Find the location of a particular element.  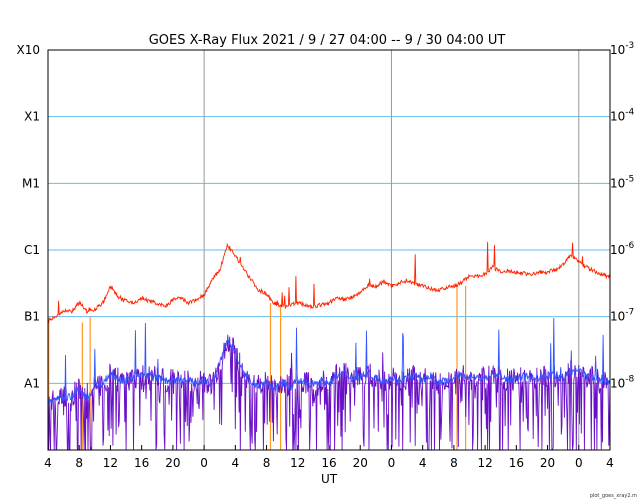

credit-label: plot_goes_xray2.m is located at coordinates (613, 496).